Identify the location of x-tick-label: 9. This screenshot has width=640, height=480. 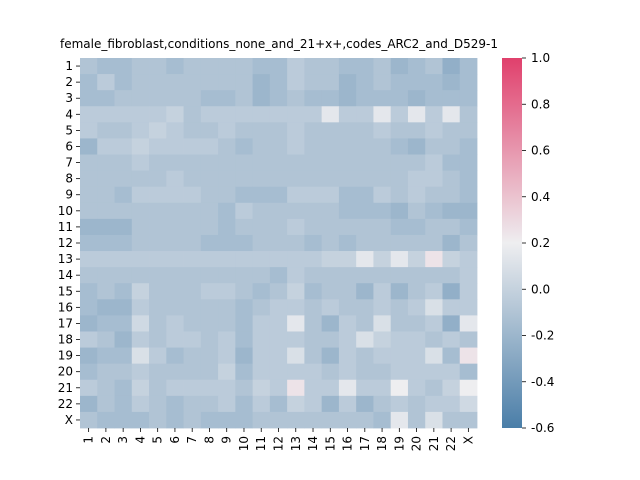
(227, 440).